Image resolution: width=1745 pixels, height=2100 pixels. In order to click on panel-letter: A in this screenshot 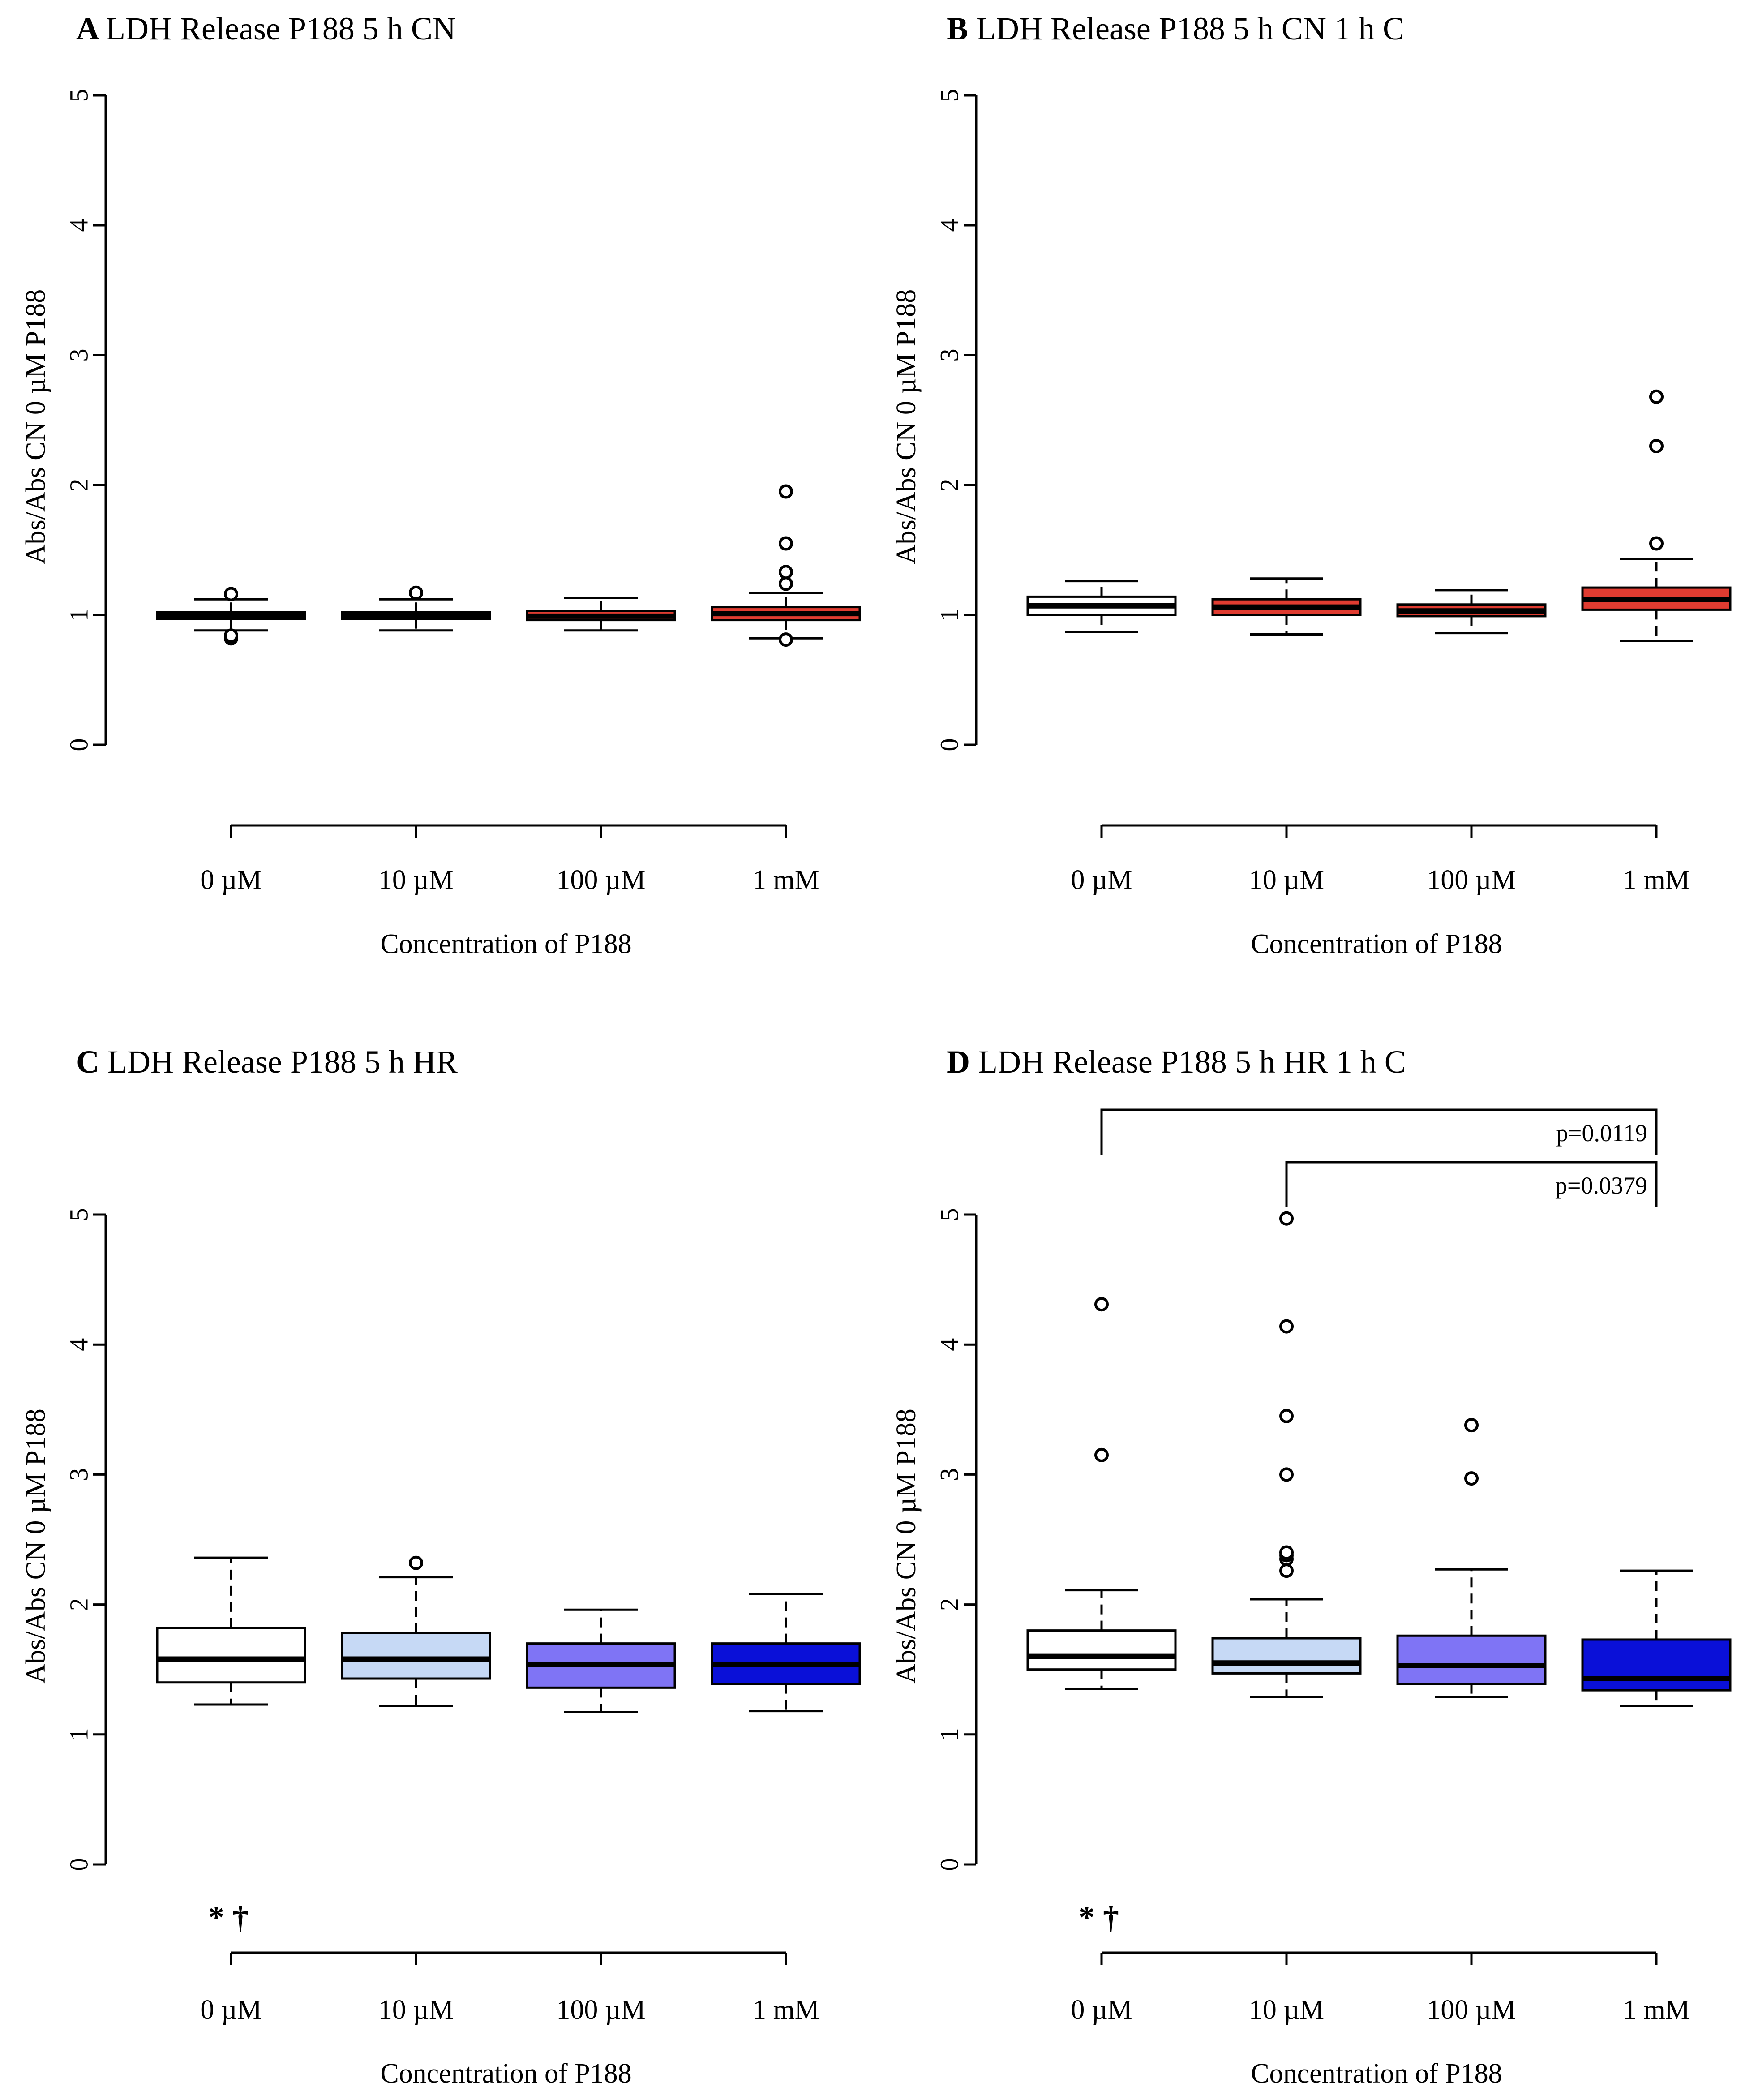, I will do `click(91, 29)`.